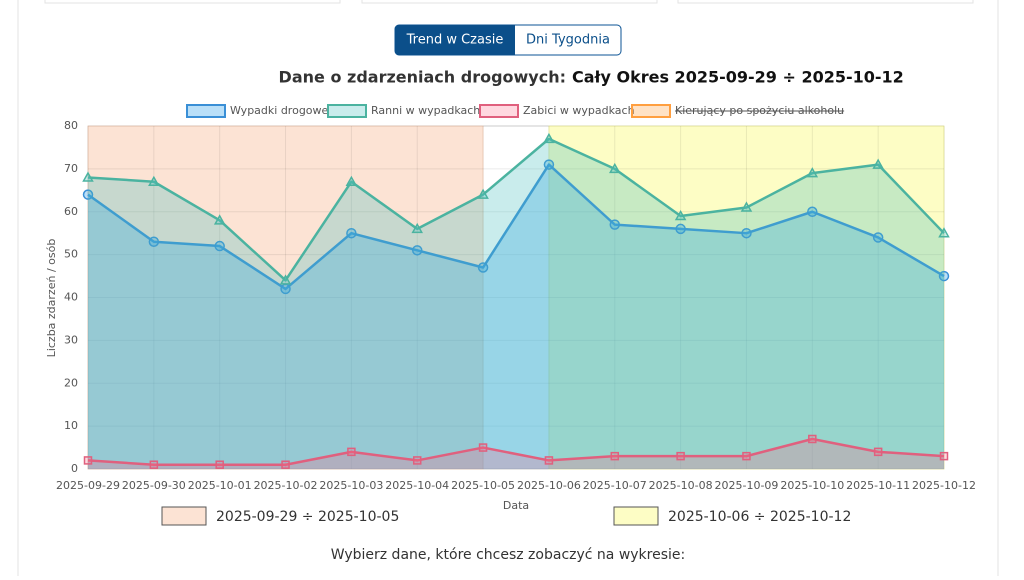 The width and height of the screenshot is (1024, 580). I want to click on x-tick-label: 2025-10-02, so click(286, 485).